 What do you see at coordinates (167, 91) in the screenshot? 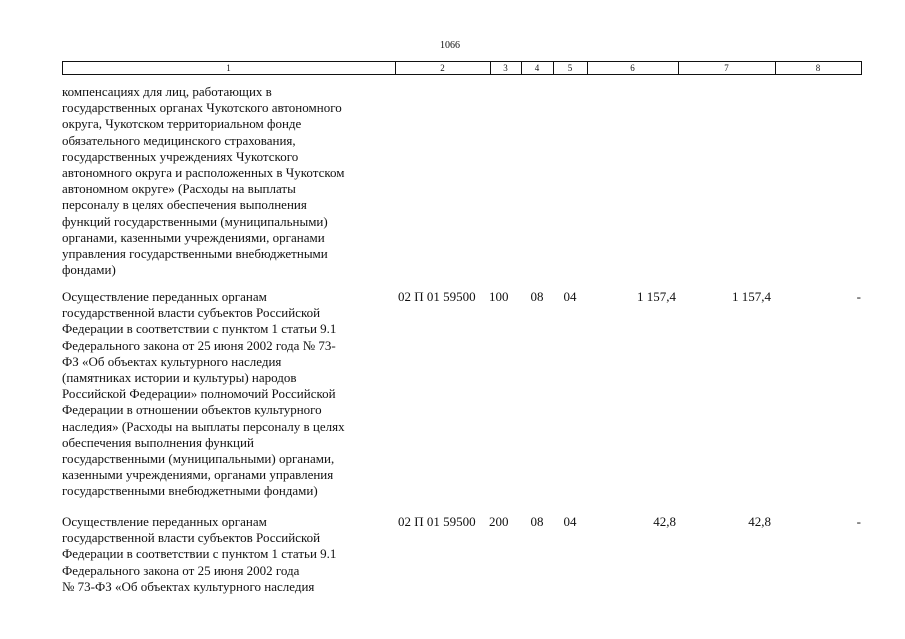
I see `cell-text-line: компенсациях для лиц, работающих в` at bounding box center [167, 91].